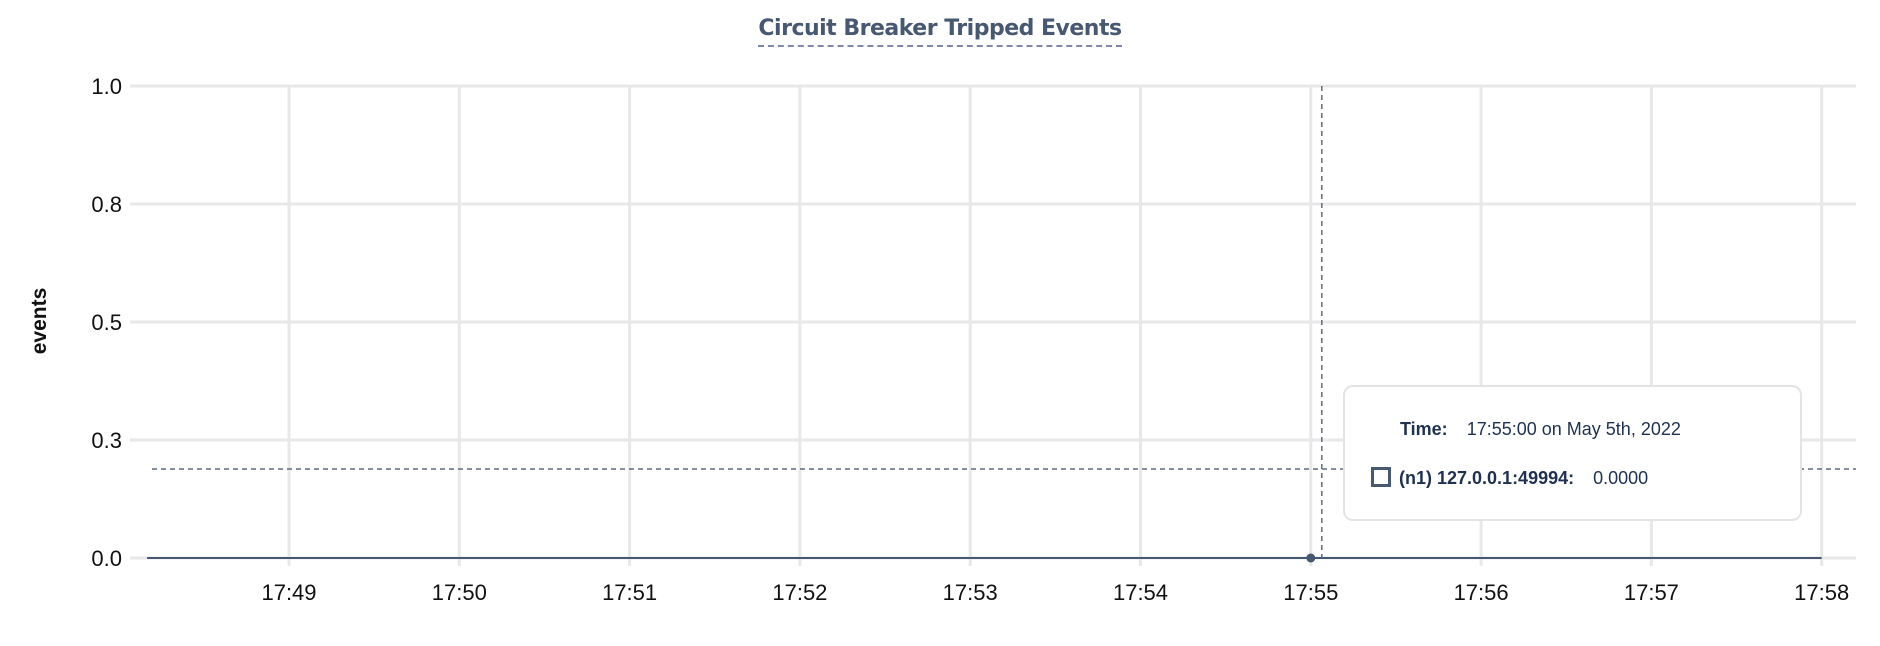 The height and width of the screenshot is (646, 1880). I want to click on x-tick-label: 17:58, so click(1821, 592).